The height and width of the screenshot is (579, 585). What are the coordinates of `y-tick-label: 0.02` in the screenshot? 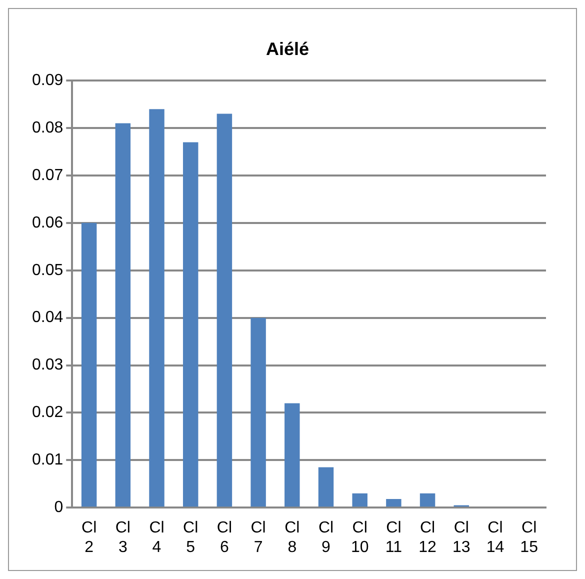 It's located at (48, 413).